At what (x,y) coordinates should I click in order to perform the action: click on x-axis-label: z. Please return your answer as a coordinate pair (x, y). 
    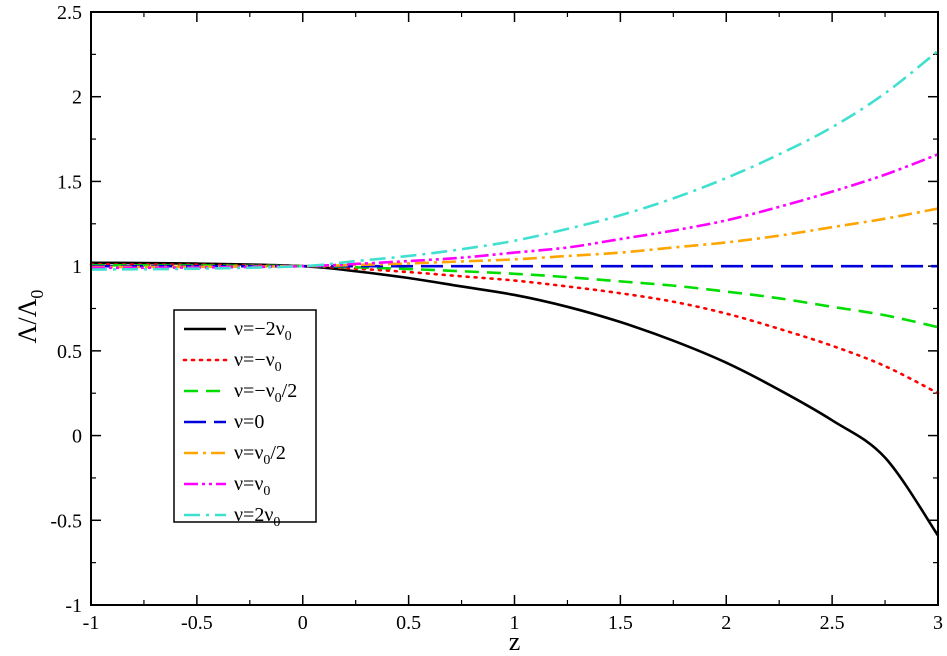
    Looking at the image, I should click on (515, 641).